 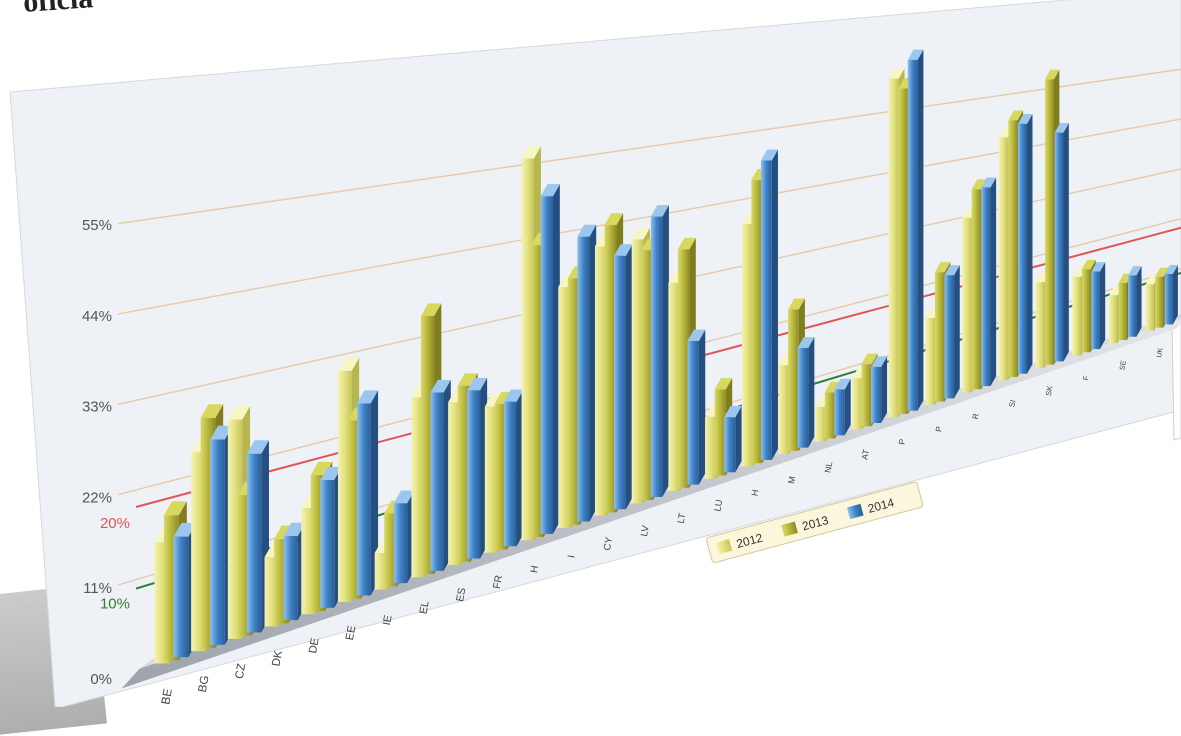 What do you see at coordinates (989, 282) in the screenshot?
I see `bar-2014-R` at bounding box center [989, 282].